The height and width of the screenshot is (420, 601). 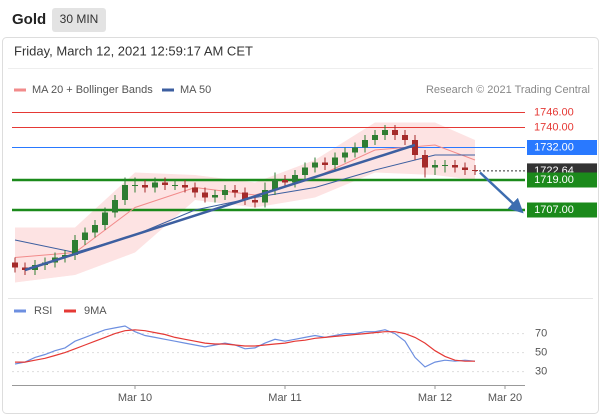 I want to click on credit: Research © 2021 Trading Central, so click(x=508, y=90).